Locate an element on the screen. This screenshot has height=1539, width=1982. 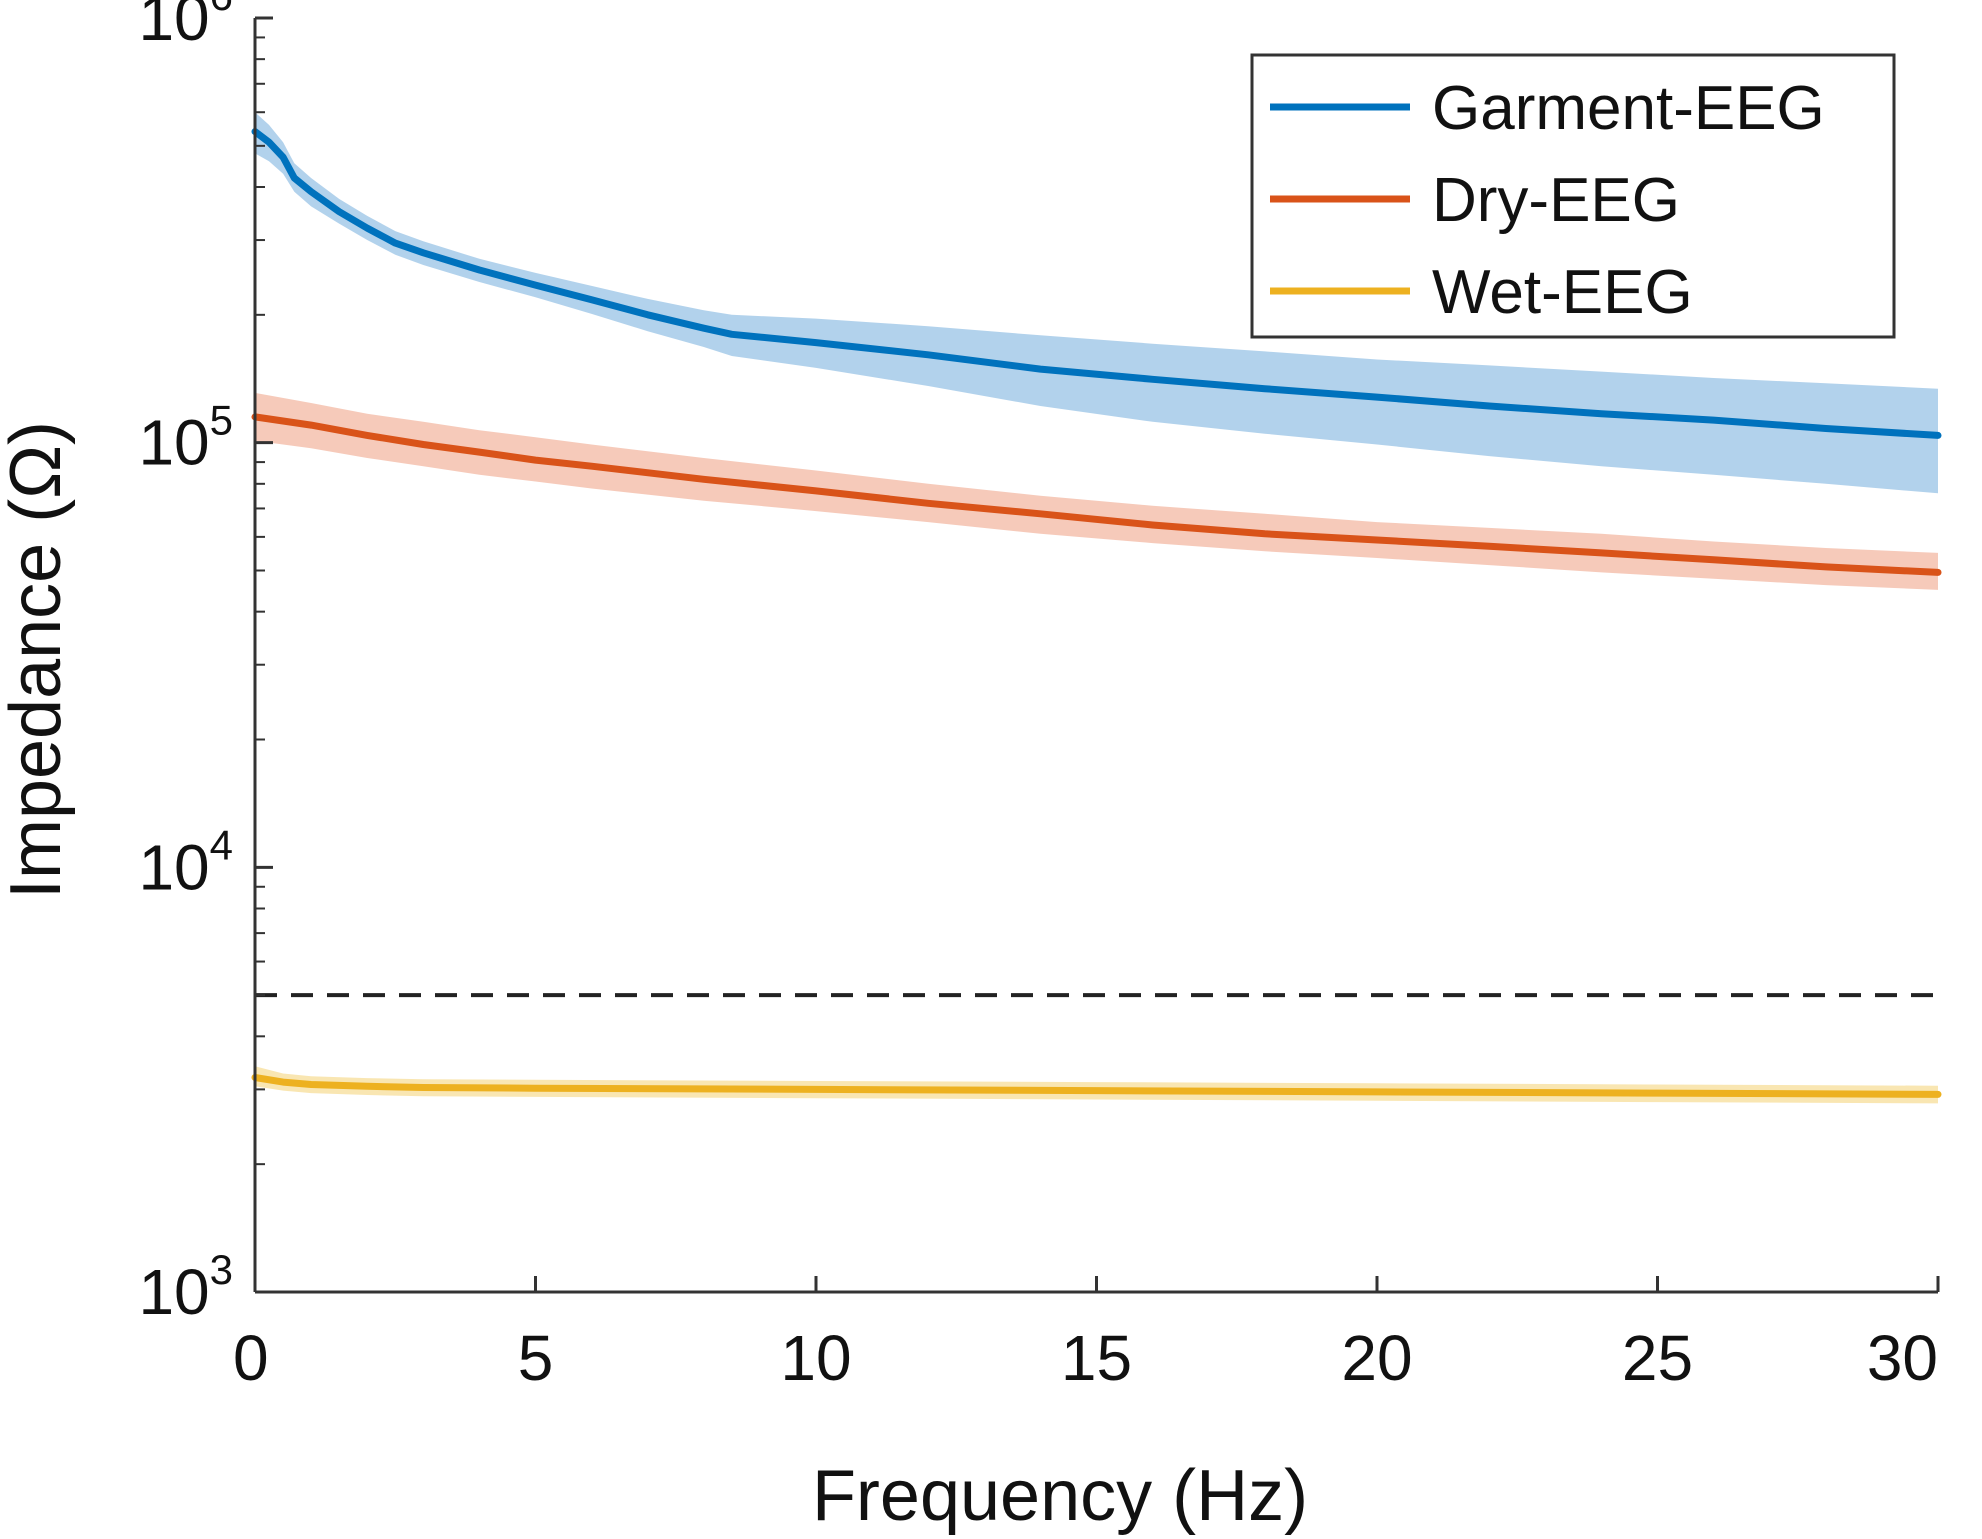
y-tick-label: 10⁵ is located at coordinates (185, 438).